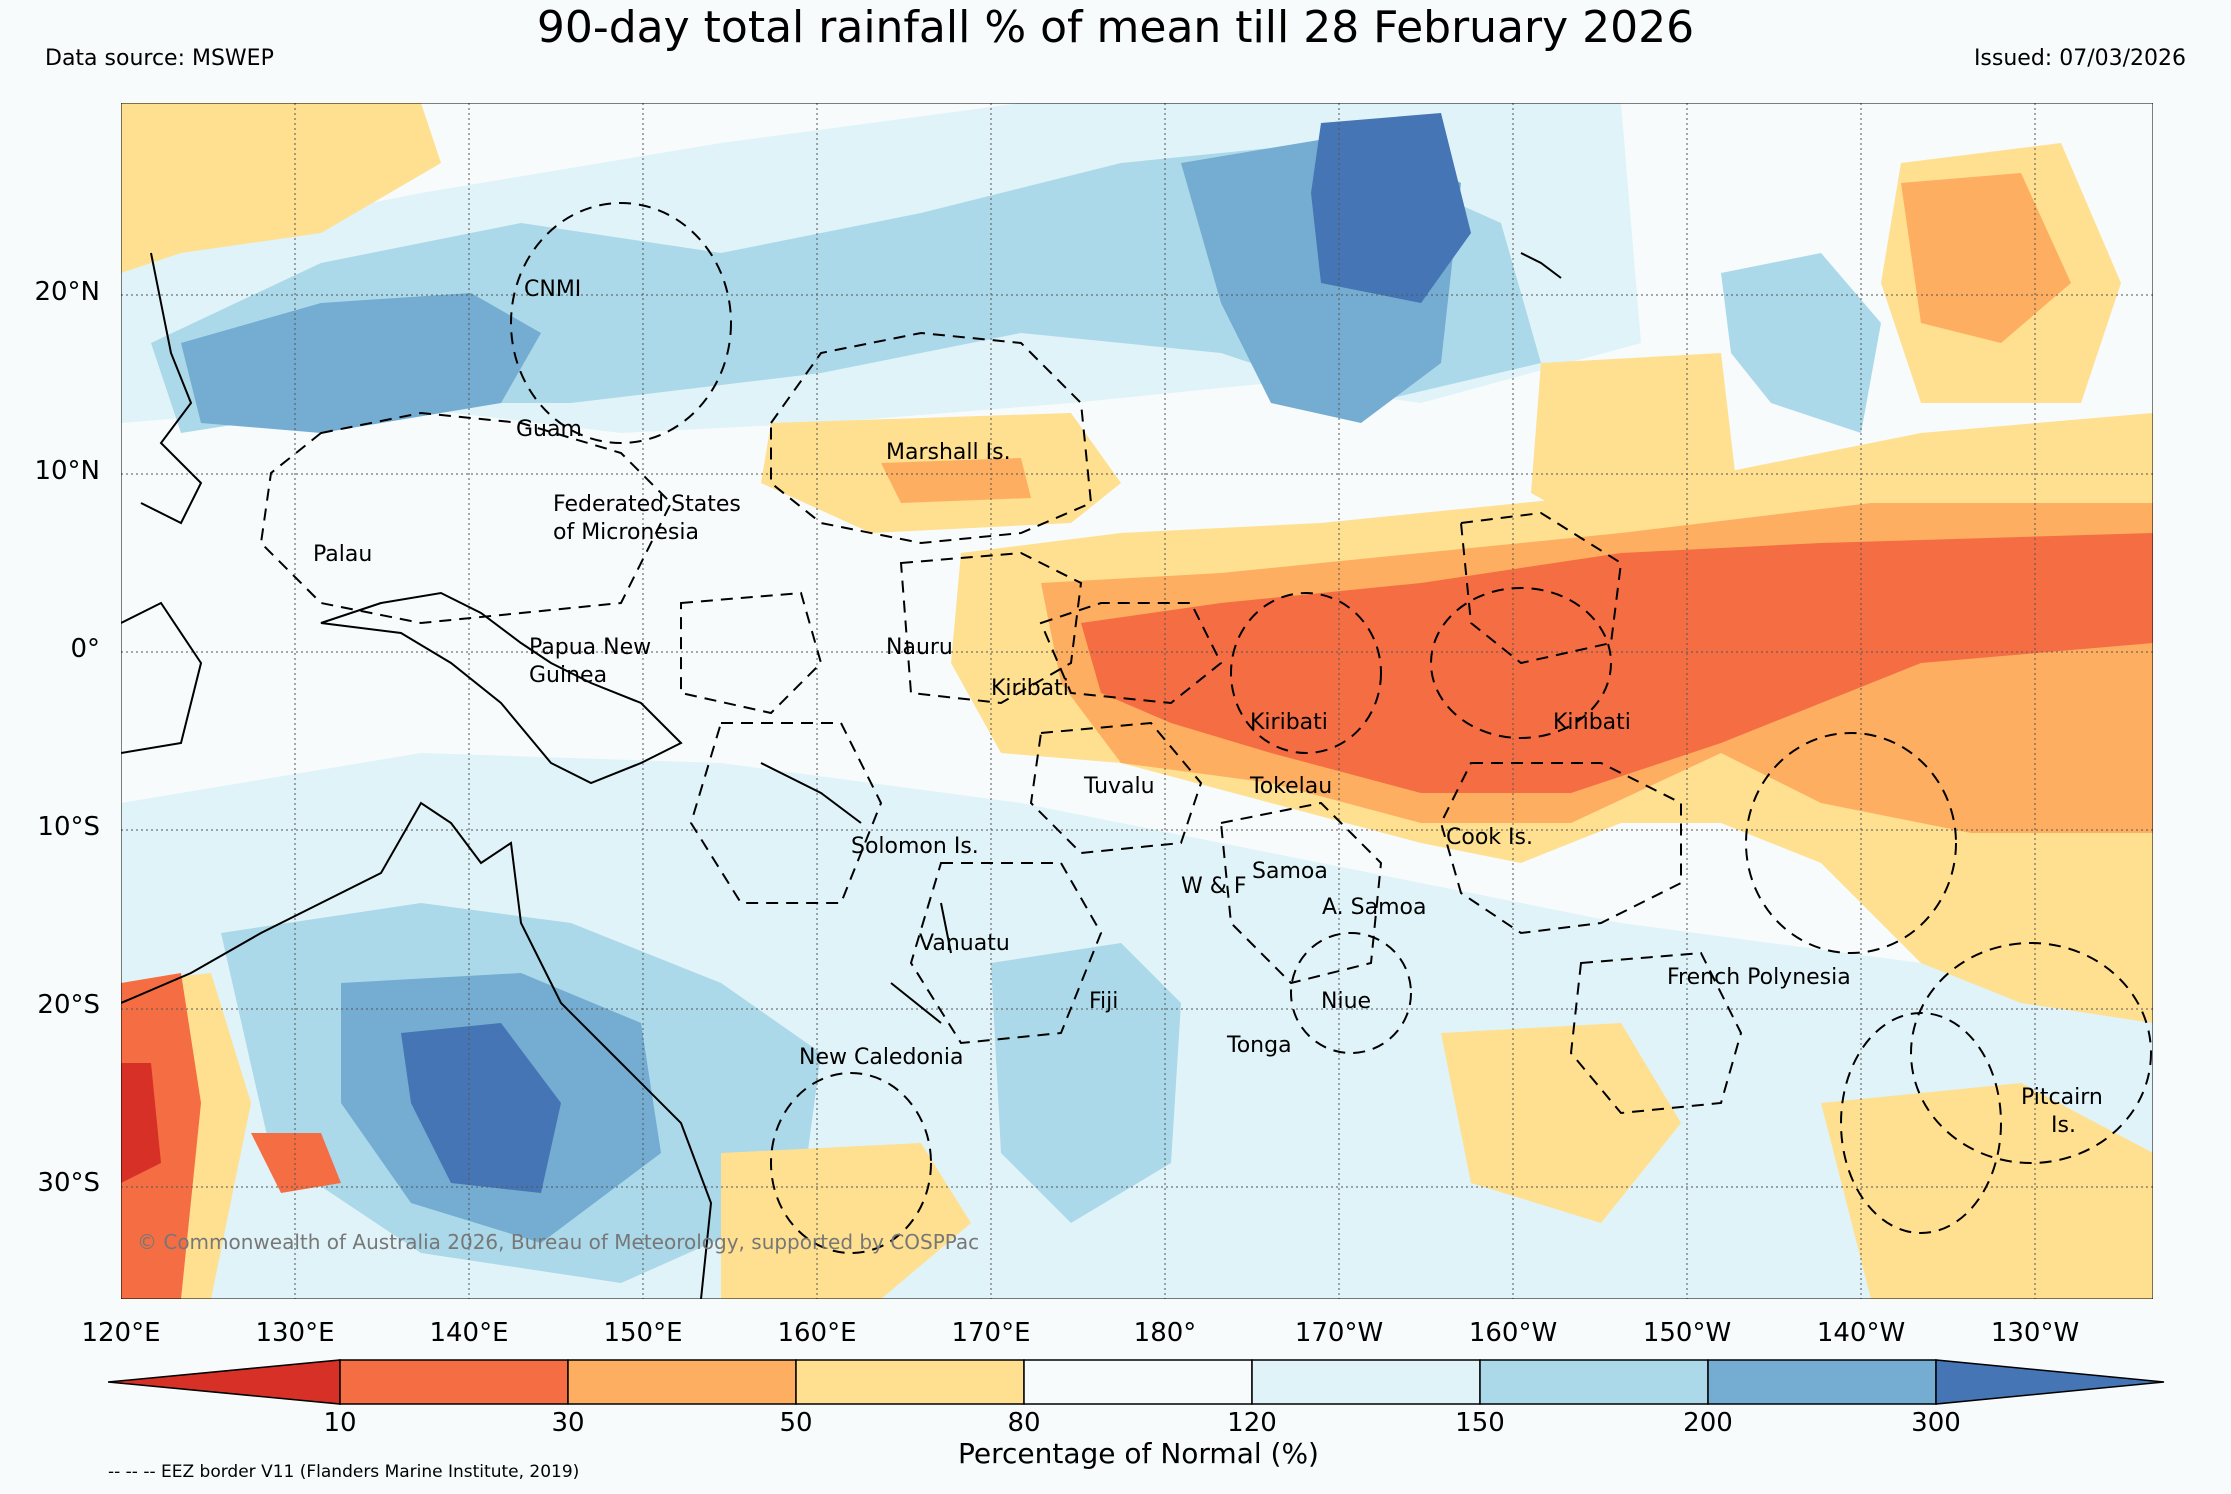 This screenshot has width=2231, height=1494. Describe the element at coordinates (796, 1423) in the screenshot. I see `colorbar-tick: 50` at that location.